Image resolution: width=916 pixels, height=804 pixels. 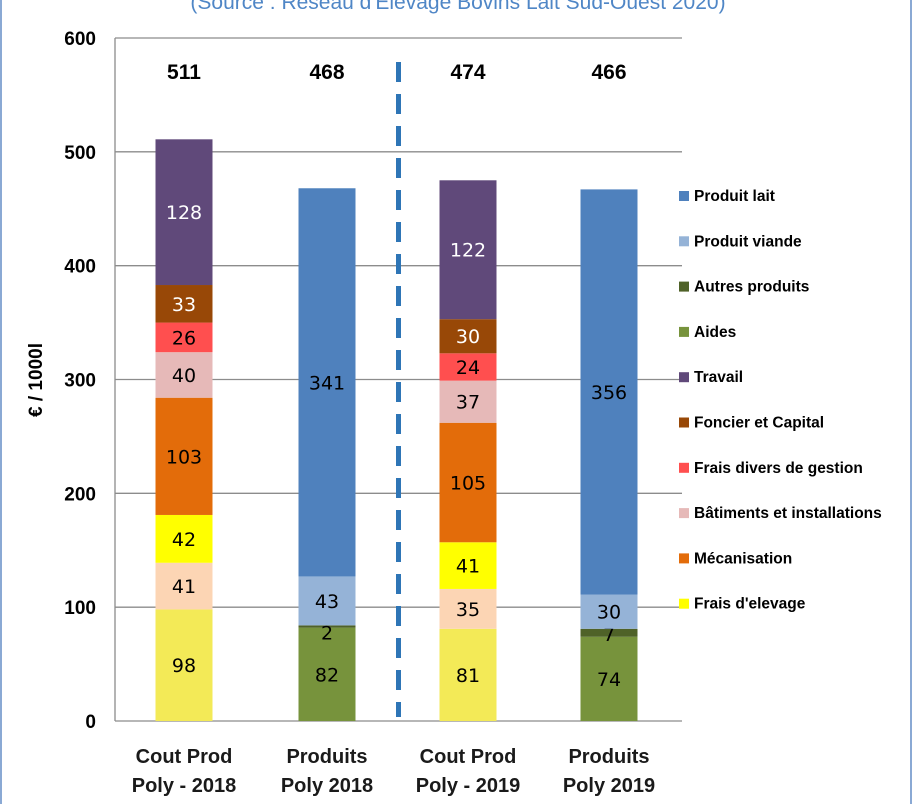 I want to click on data-label: 40, so click(x=184, y=376).